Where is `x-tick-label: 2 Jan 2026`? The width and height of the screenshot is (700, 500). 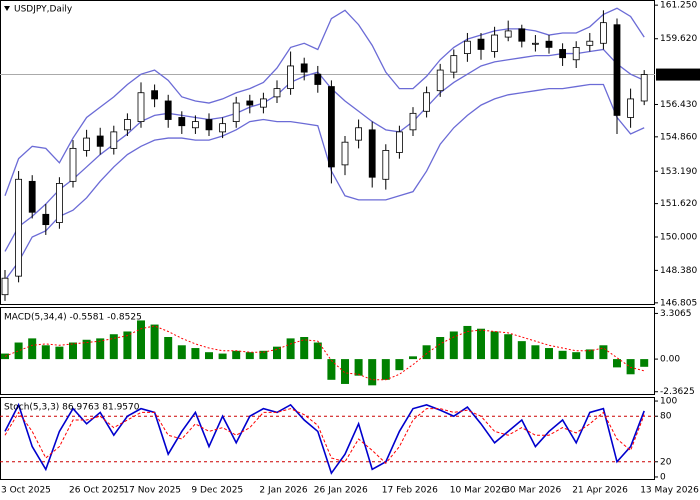 x-tick-label: 2 Jan 2026 is located at coordinates (283, 491).